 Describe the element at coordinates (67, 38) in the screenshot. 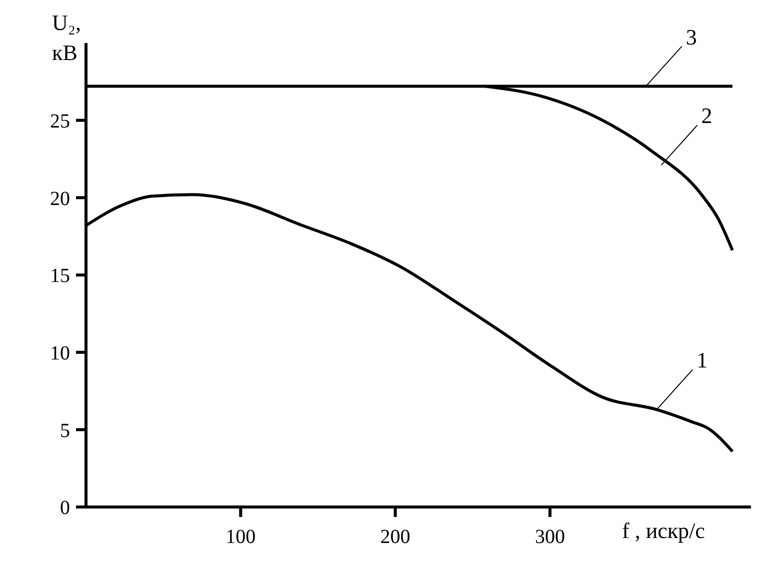

I see `y-axis-title: U₂, кВ` at that location.